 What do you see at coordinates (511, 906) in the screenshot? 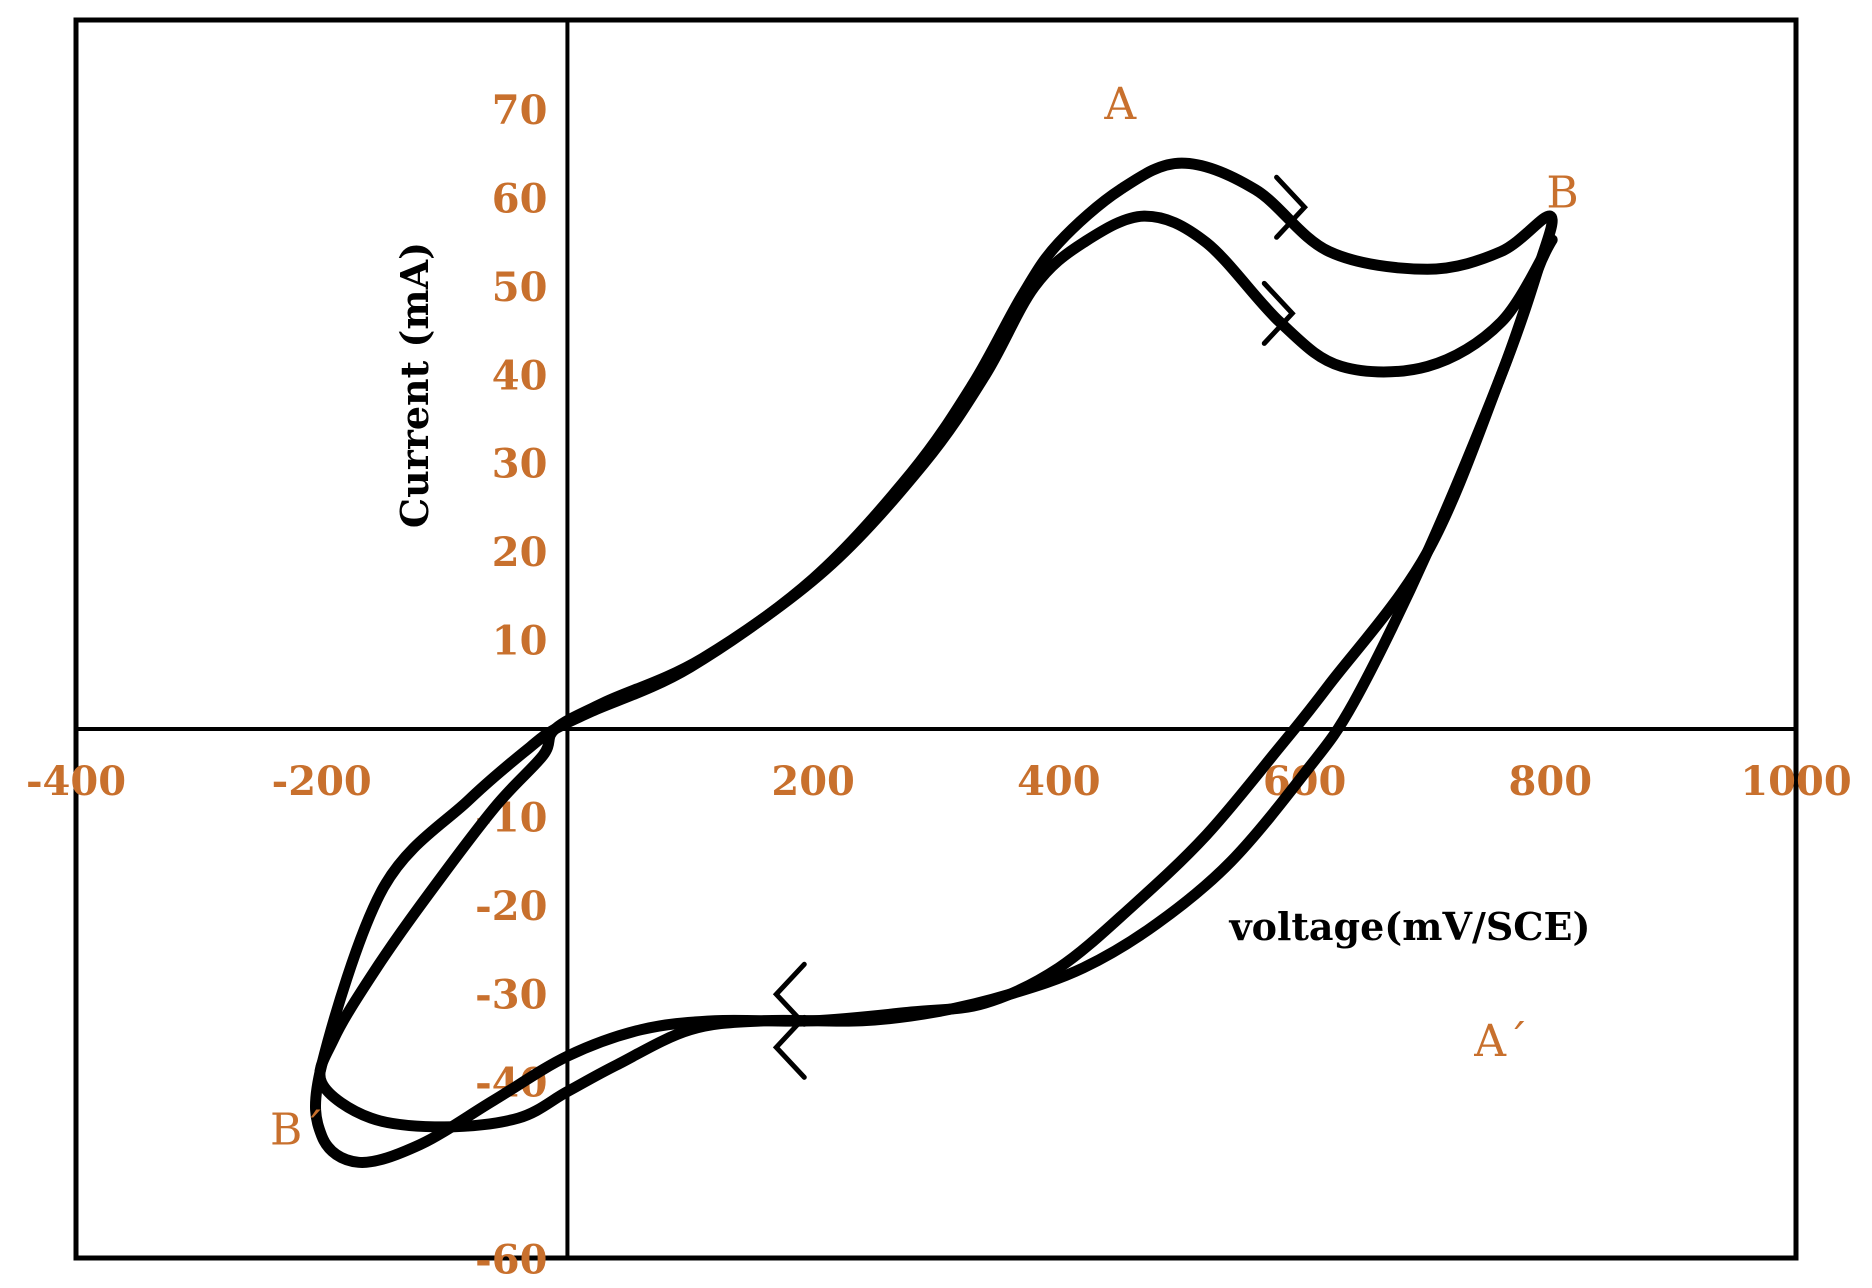
I see `y-tick-label: -20` at bounding box center [511, 906].